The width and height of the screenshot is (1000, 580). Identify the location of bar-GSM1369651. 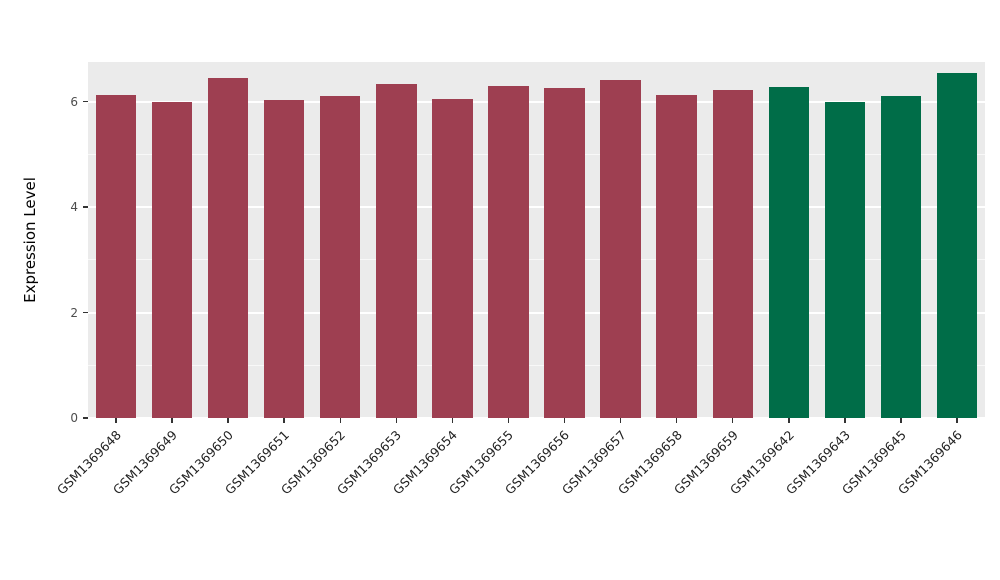
(284, 258).